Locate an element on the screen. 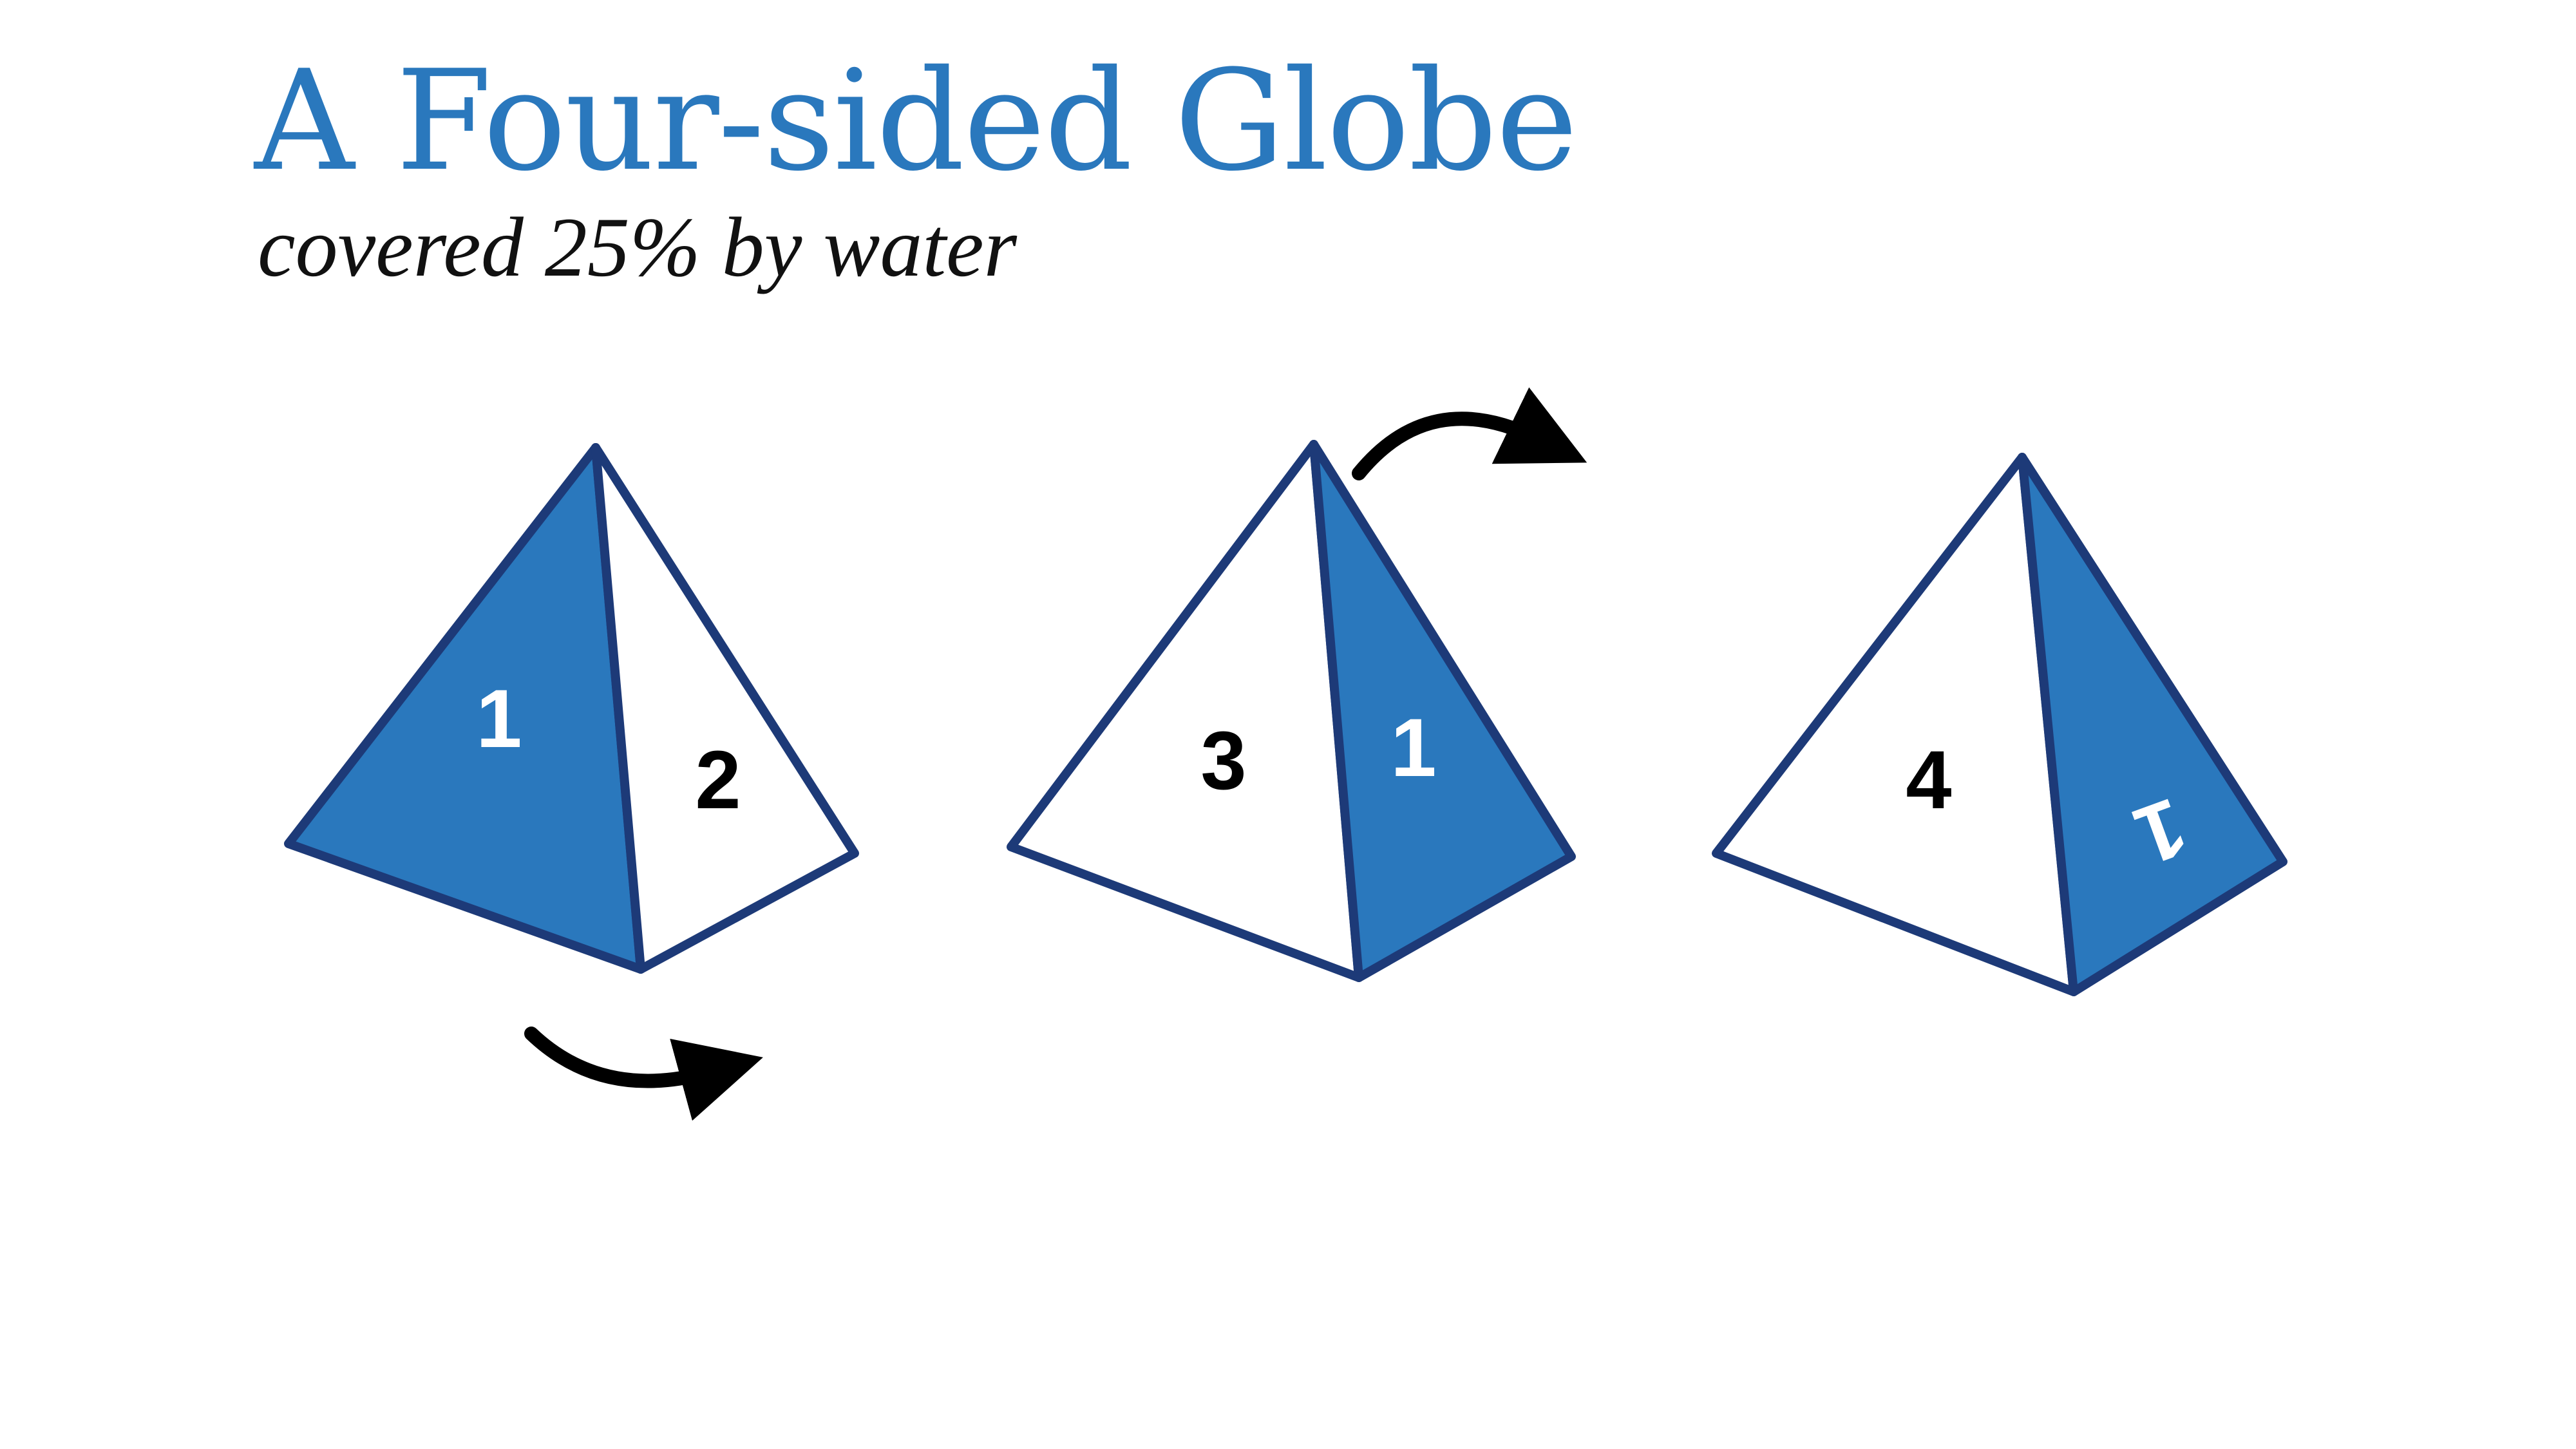  pyramid-1-label-right: 2 is located at coordinates (718, 780).